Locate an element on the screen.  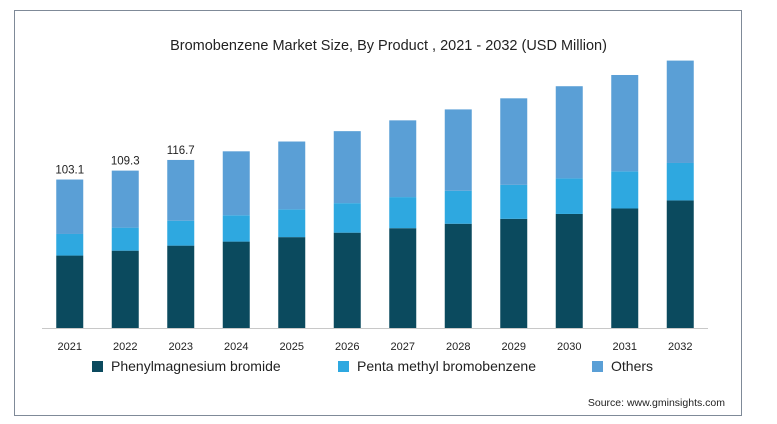
legend-label: Others is located at coordinates (632, 366).